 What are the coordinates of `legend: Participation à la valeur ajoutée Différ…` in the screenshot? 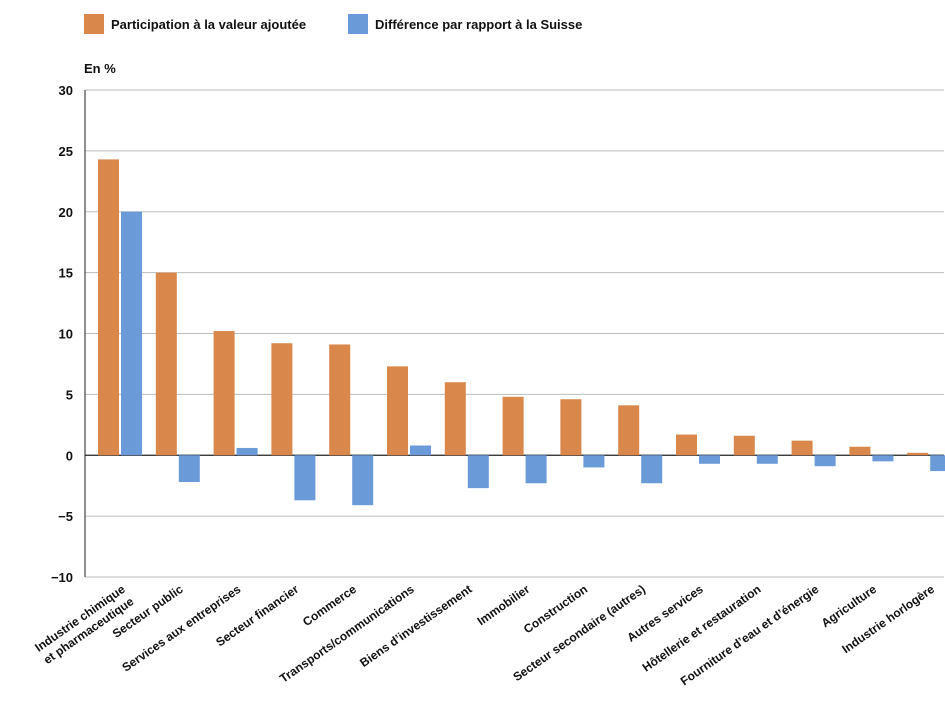 It's located at (333, 24).